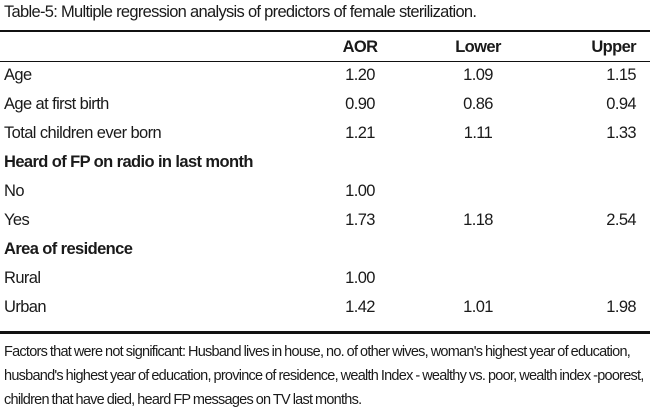  What do you see at coordinates (325, 249) in the screenshot?
I see `section-row: Area of residence` at bounding box center [325, 249].